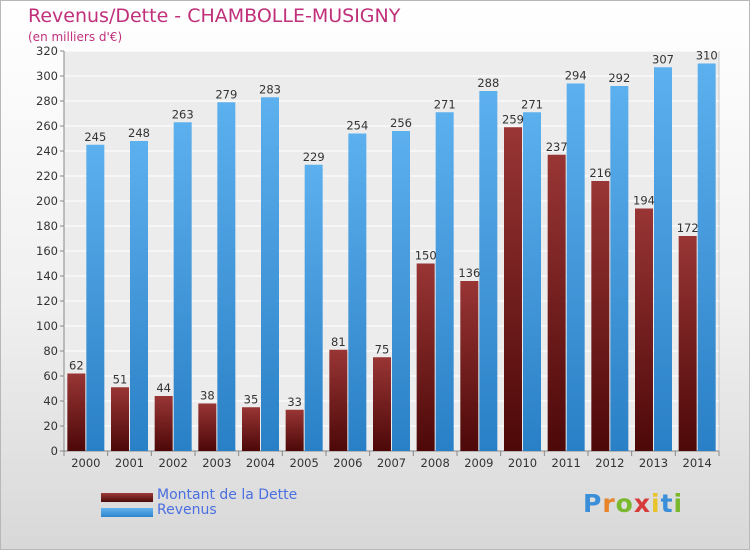  What do you see at coordinates (183, 114) in the screenshot?
I see `data-label-revenus: 263` at bounding box center [183, 114].